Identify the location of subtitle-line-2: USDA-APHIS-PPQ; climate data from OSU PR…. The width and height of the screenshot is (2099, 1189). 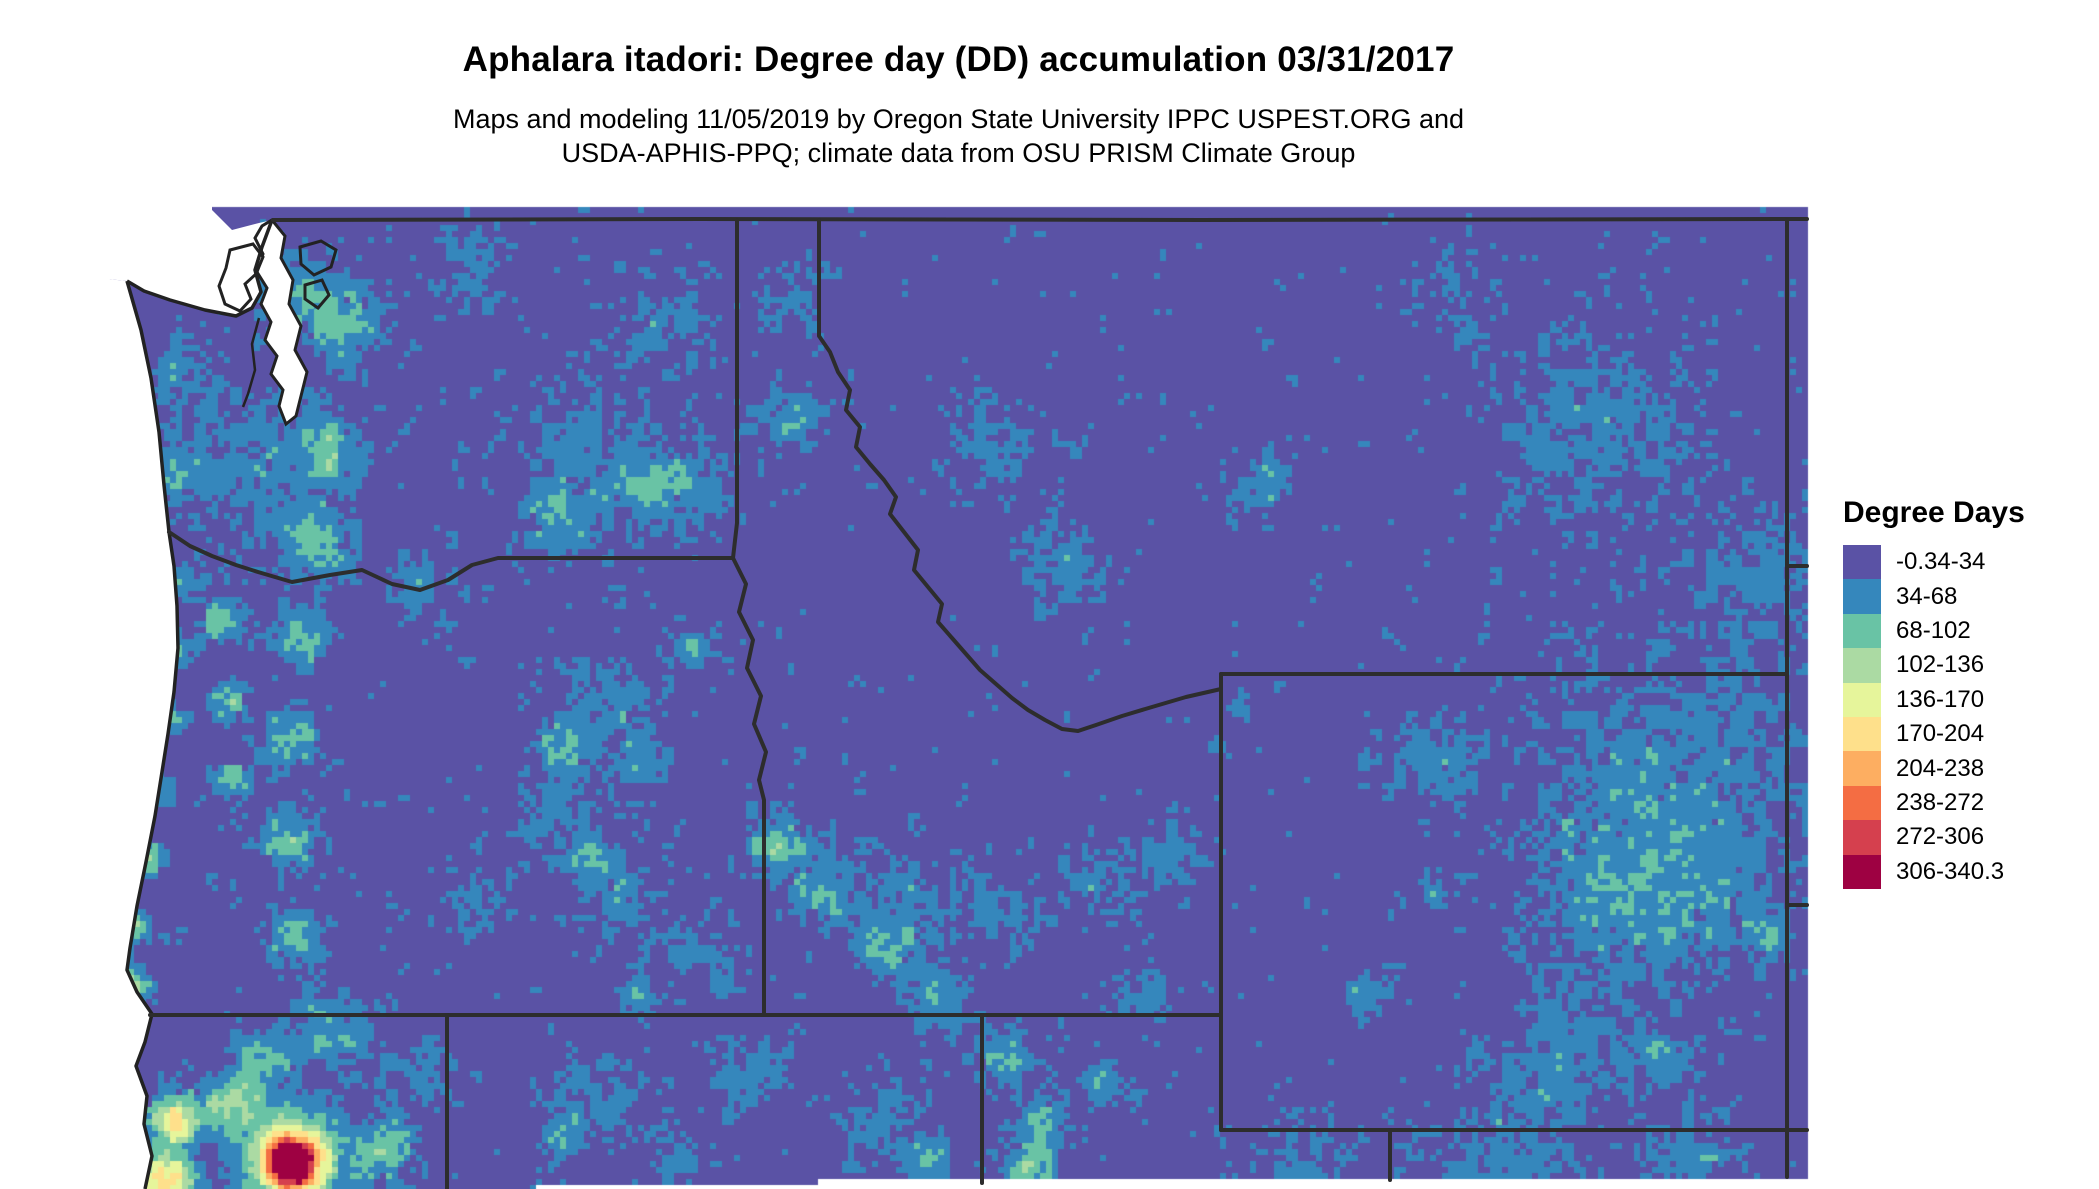
(958, 153).